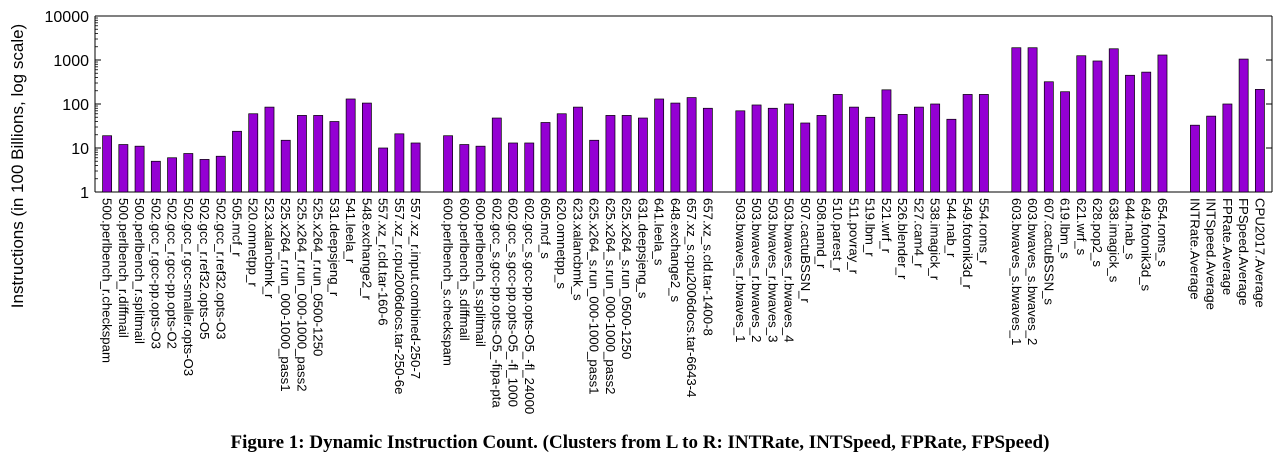 Image resolution: width=1280 pixels, height=464 pixels. I want to click on x-tick-label: 625.x264_s.run_000-1000_pass1, so click(594, 296).